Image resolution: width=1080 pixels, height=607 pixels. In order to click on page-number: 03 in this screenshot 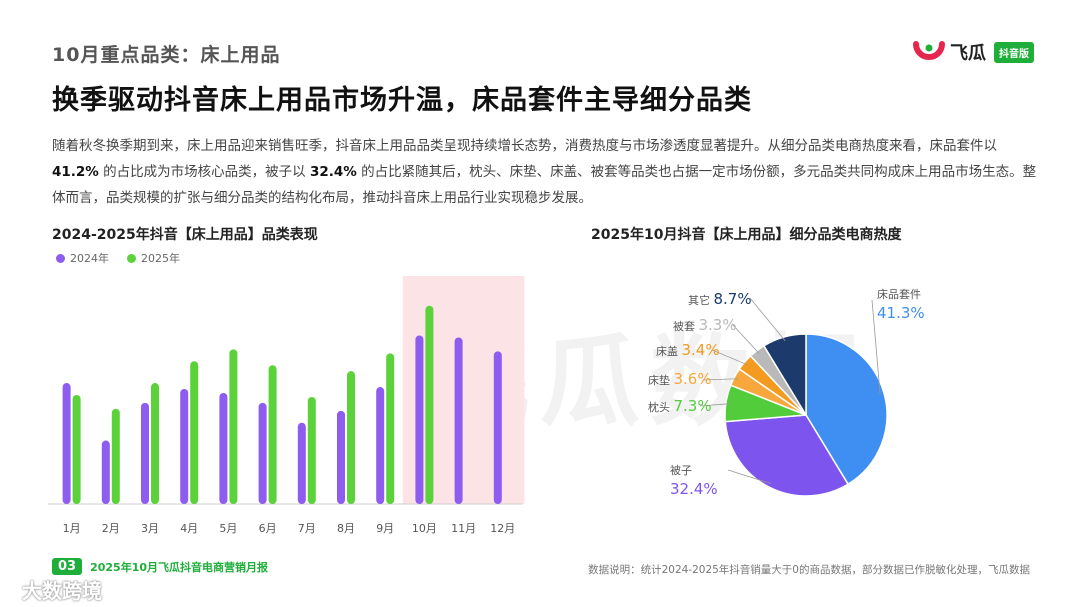, I will do `click(67, 566)`.